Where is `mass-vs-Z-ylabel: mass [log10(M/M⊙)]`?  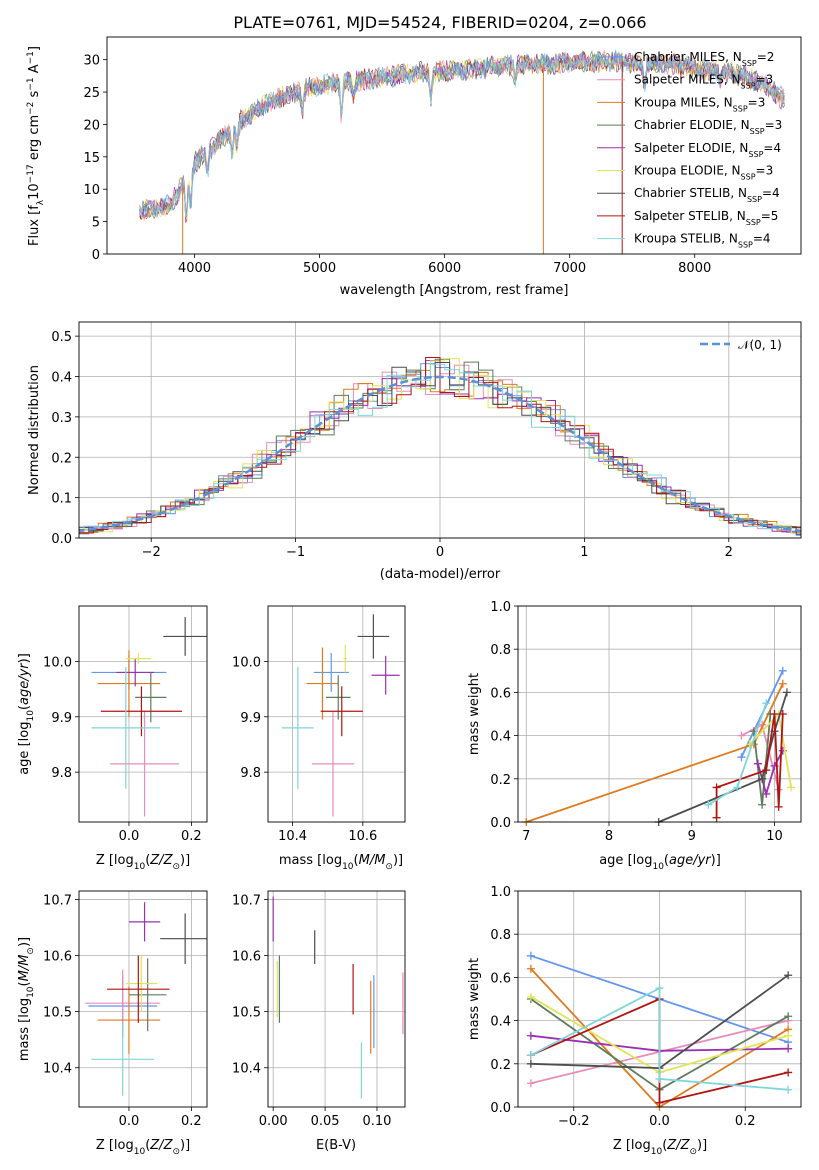
mass-vs-Z-ylabel: mass [log10(M/M⊙)] is located at coordinates (26, 999).